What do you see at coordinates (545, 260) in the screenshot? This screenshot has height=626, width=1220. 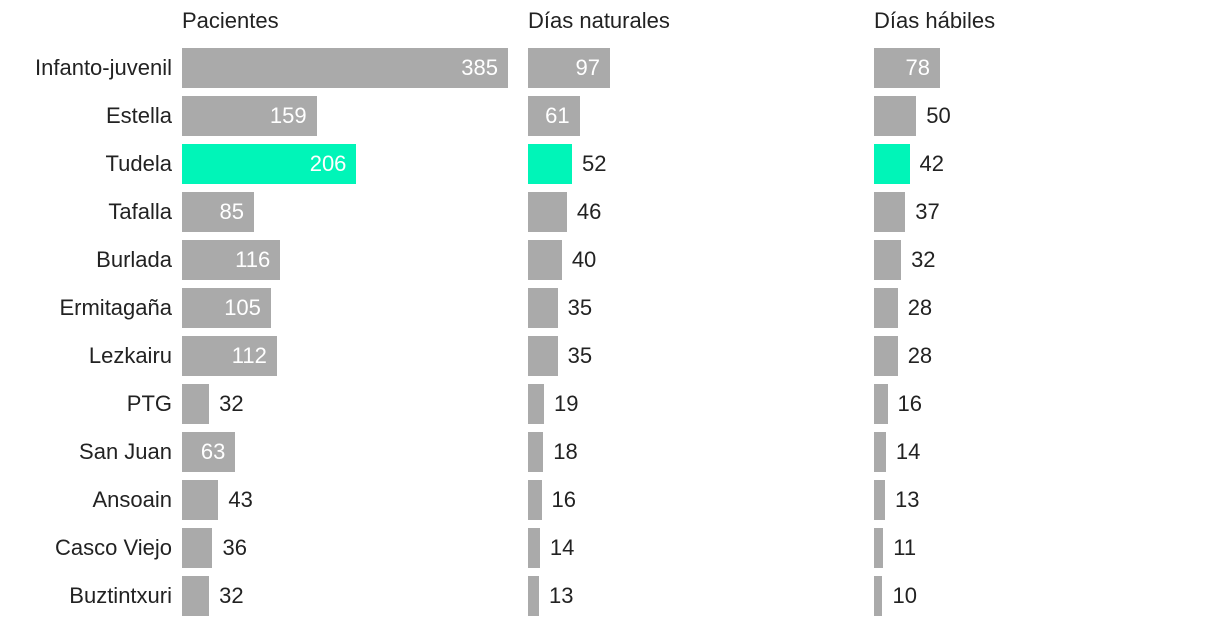 I see `bar-dias-naturales-burlada` at bounding box center [545, 260].